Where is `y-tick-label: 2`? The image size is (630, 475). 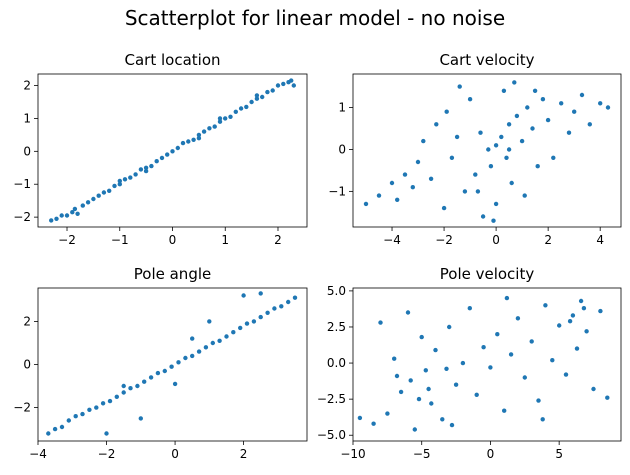 y-tick-label: 2 is located at coordinates (27, 321).